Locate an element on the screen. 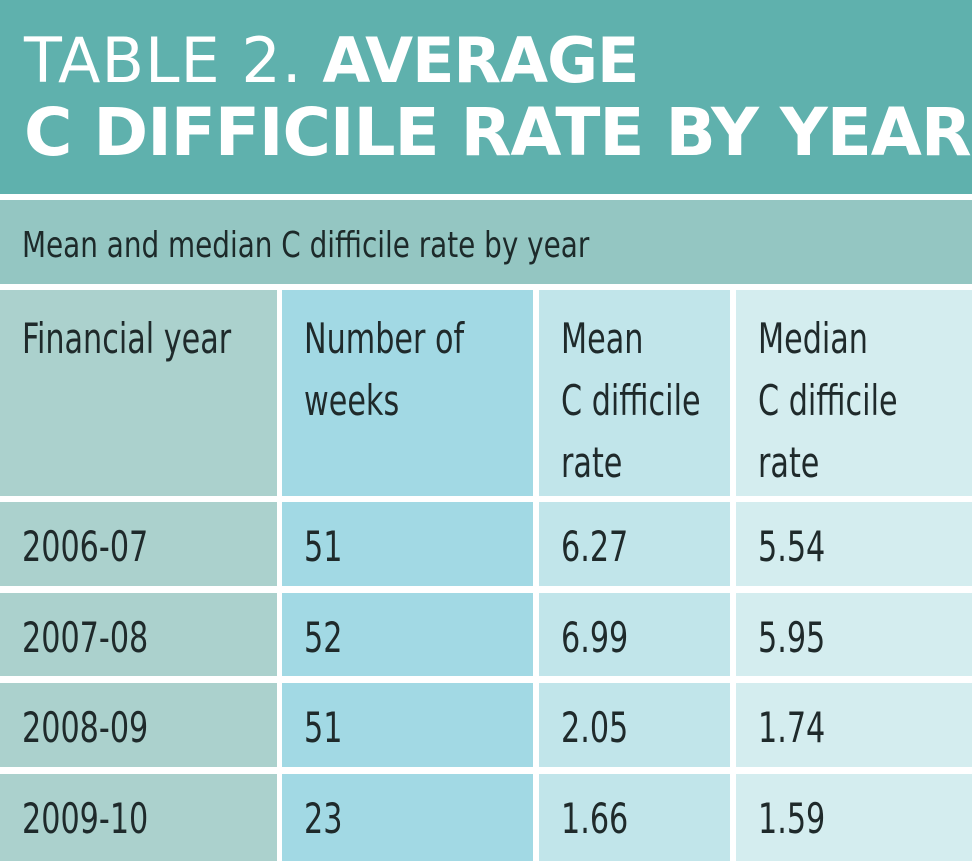 This screenshot has width=972, height=861. cell-value: 23 is located at coordinates (323, 818).